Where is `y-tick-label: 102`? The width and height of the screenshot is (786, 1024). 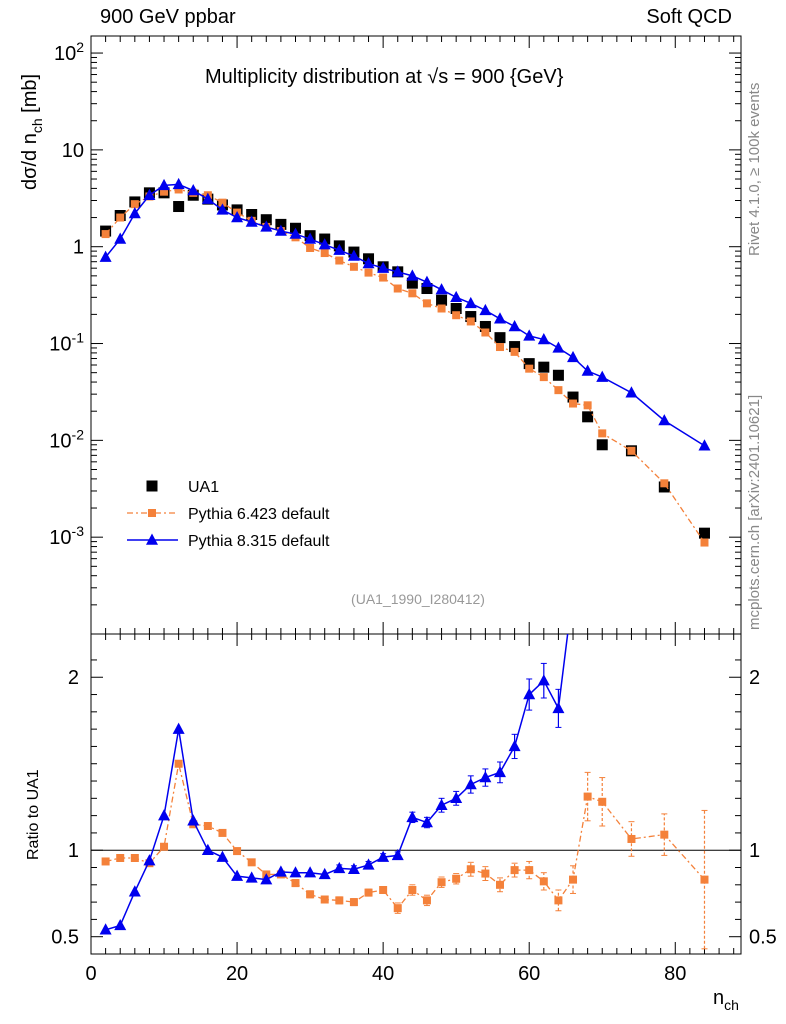
y-tick-label: 102 is located at coordinates (69, 52).